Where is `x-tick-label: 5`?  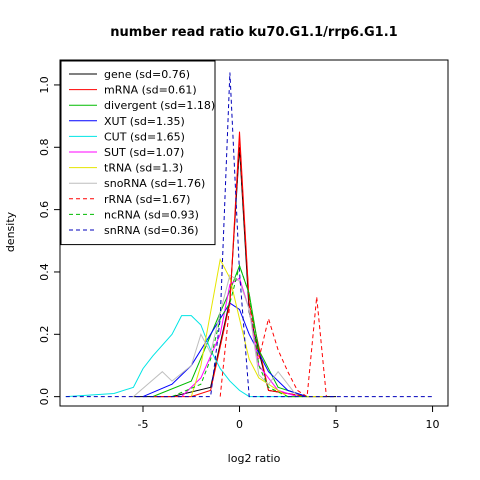 x-tick-label: 5 is located at coordinates (336, 424).